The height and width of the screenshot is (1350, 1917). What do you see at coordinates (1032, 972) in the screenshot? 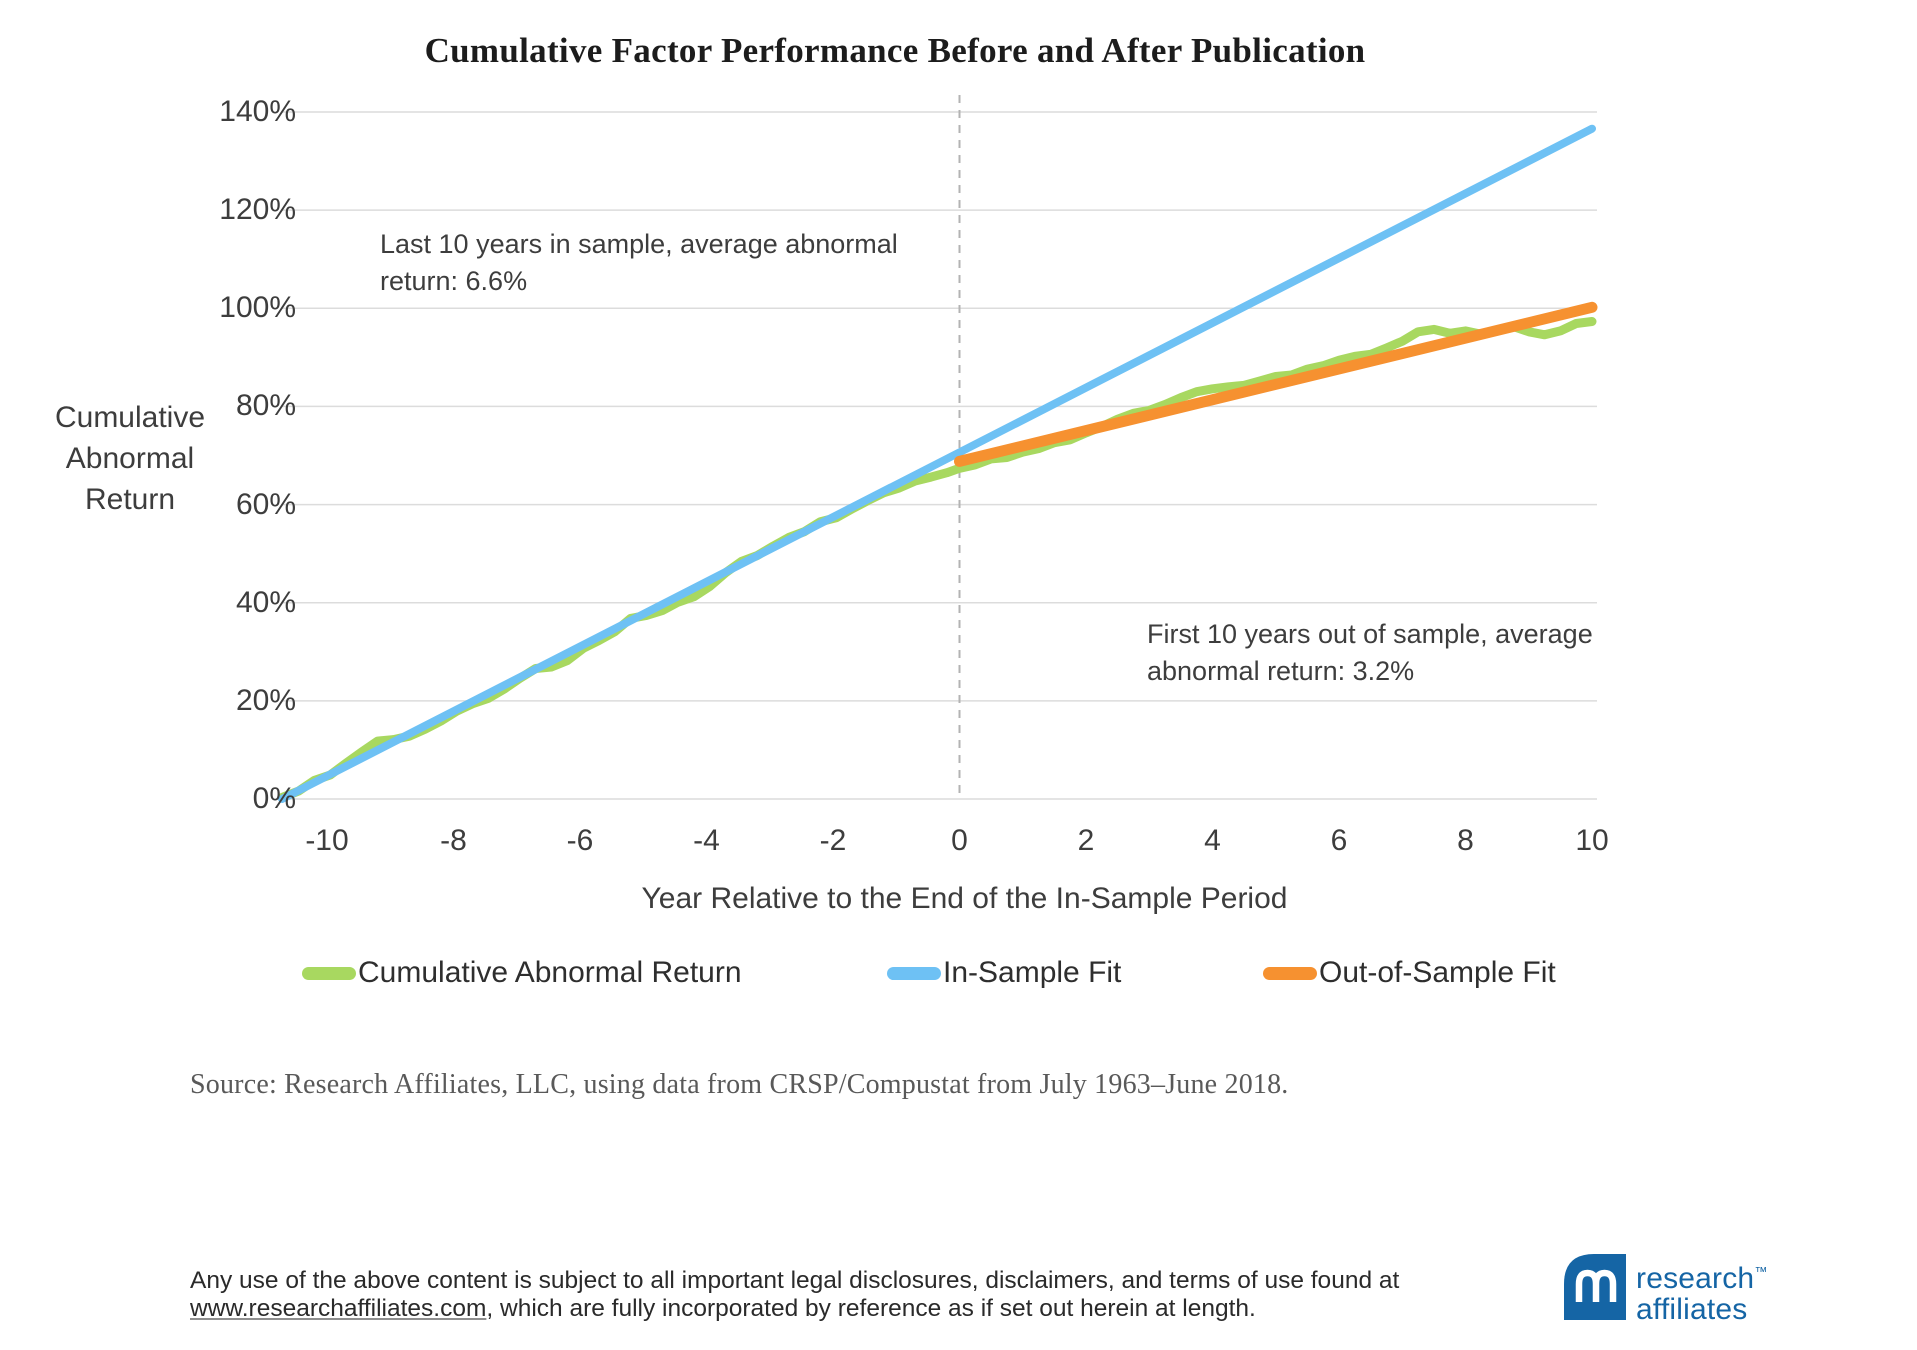
I see `legend-label: In-Sample Fit` at bounding box center [1032, 972].